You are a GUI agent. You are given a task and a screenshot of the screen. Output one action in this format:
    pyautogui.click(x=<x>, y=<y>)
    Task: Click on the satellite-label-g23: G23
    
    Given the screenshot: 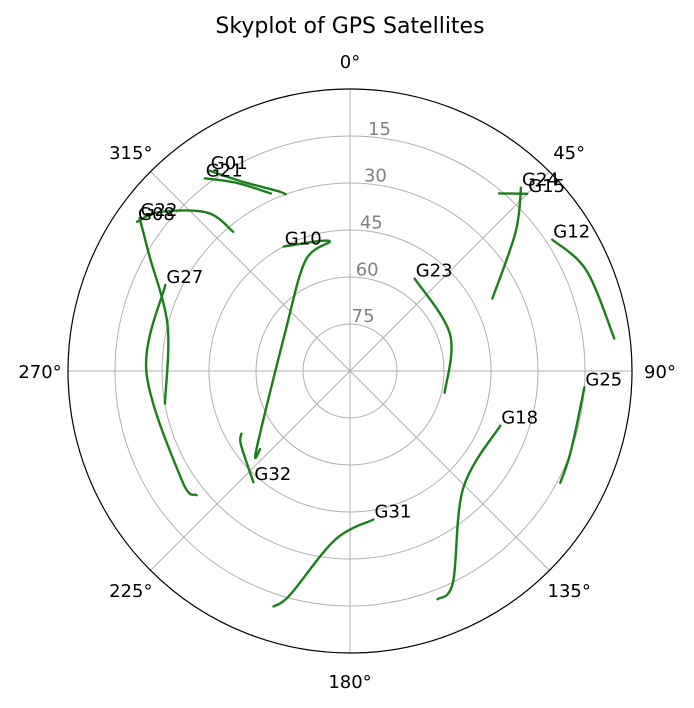 What is the action you would take?
    pyautogui.click(x=434, y=271)
    